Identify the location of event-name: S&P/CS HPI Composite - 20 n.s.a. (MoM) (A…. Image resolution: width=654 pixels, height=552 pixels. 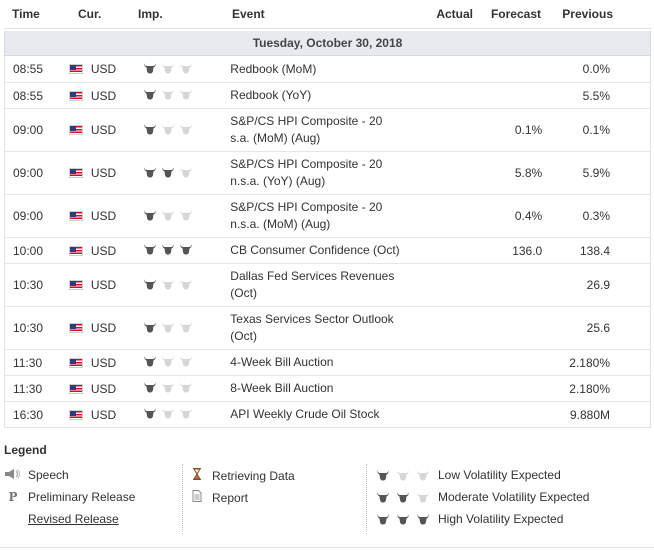
(319, 216).